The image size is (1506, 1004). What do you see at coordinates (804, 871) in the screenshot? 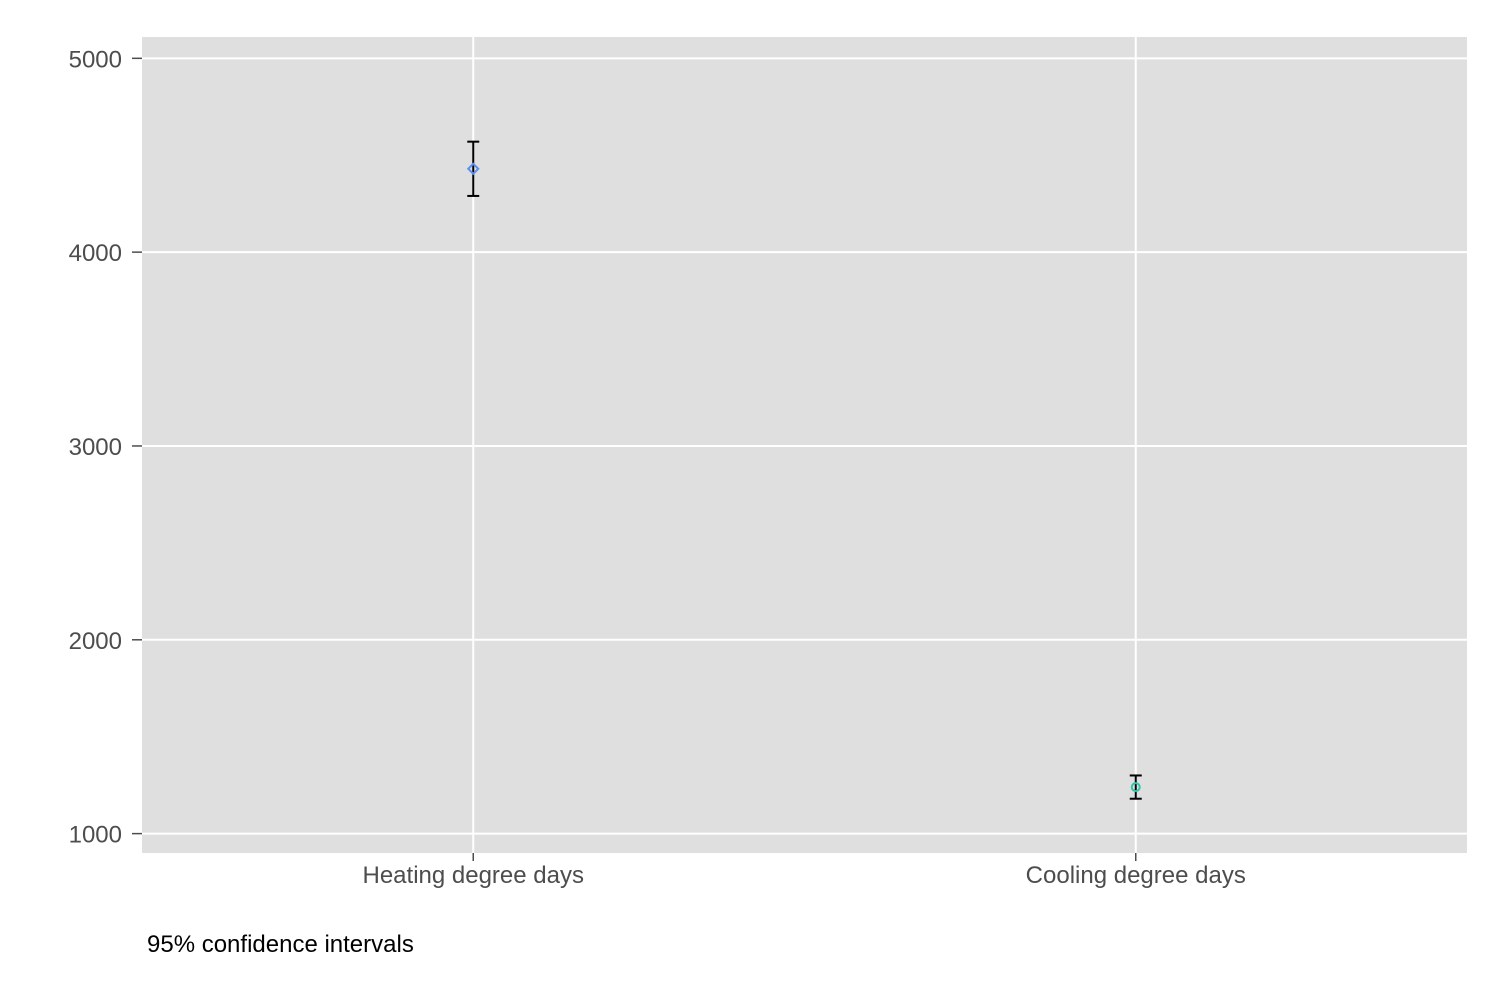
I see `x-axis: Heating degree days Cooling degree days` at bounding box center [804, 871].